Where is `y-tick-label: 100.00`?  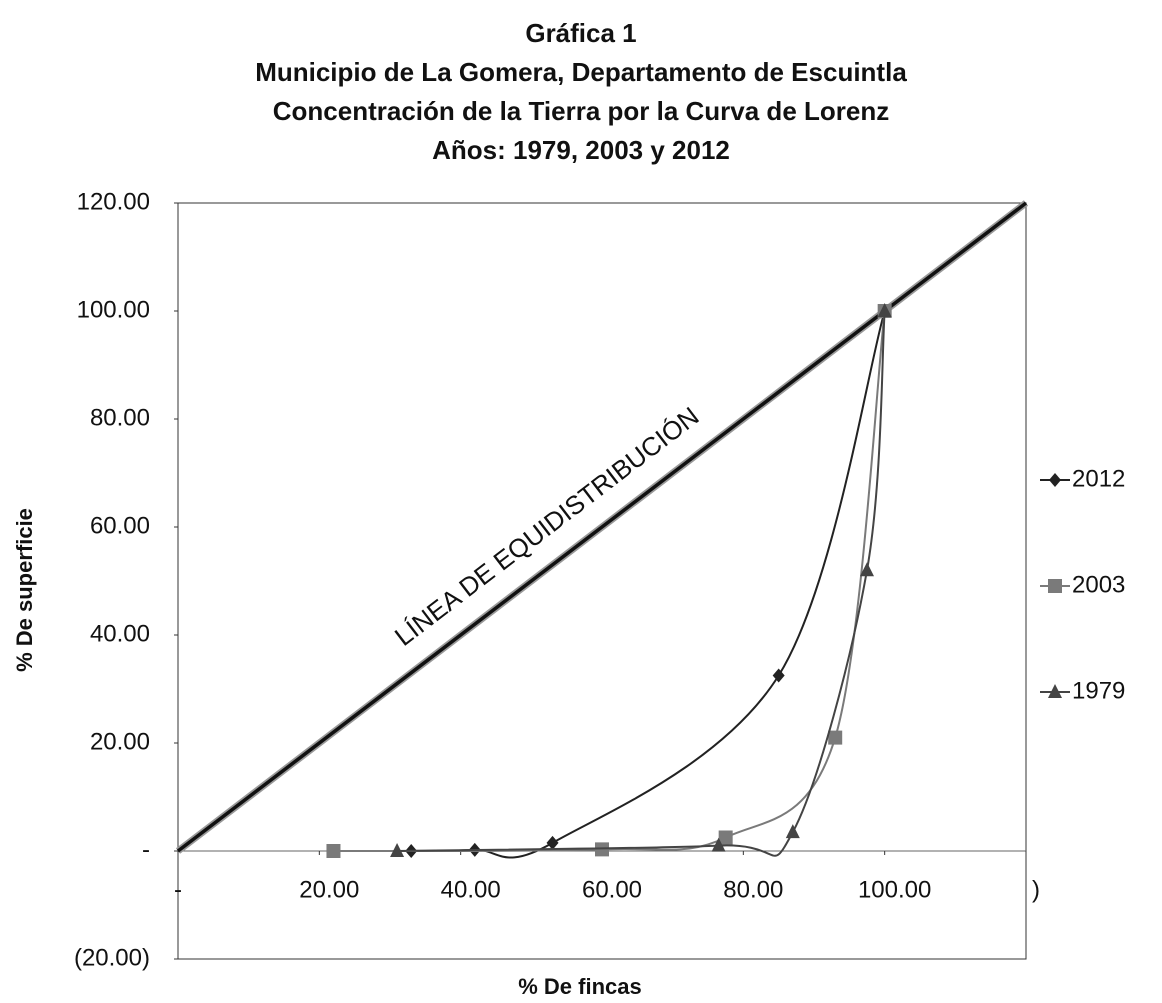
y-tick-label: 100.00 is located at coordinates (113, 309).